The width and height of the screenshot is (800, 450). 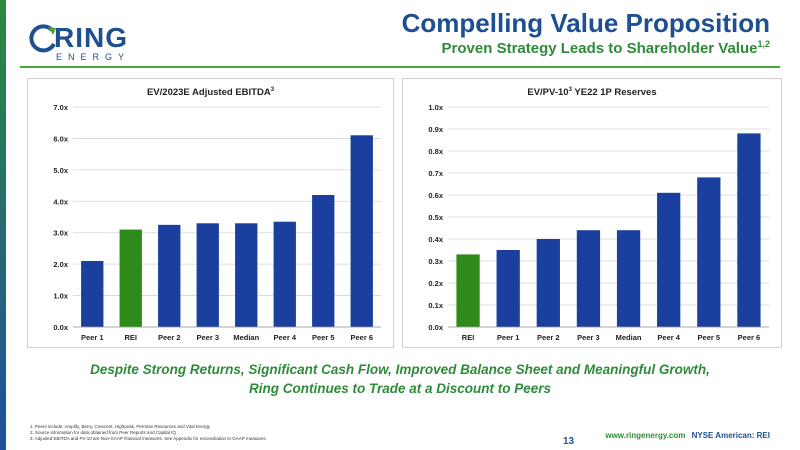 What do you see at coordinates (569, 441) in the screenshot?
I see `page-number: 13` at bounding box center [569, 441].